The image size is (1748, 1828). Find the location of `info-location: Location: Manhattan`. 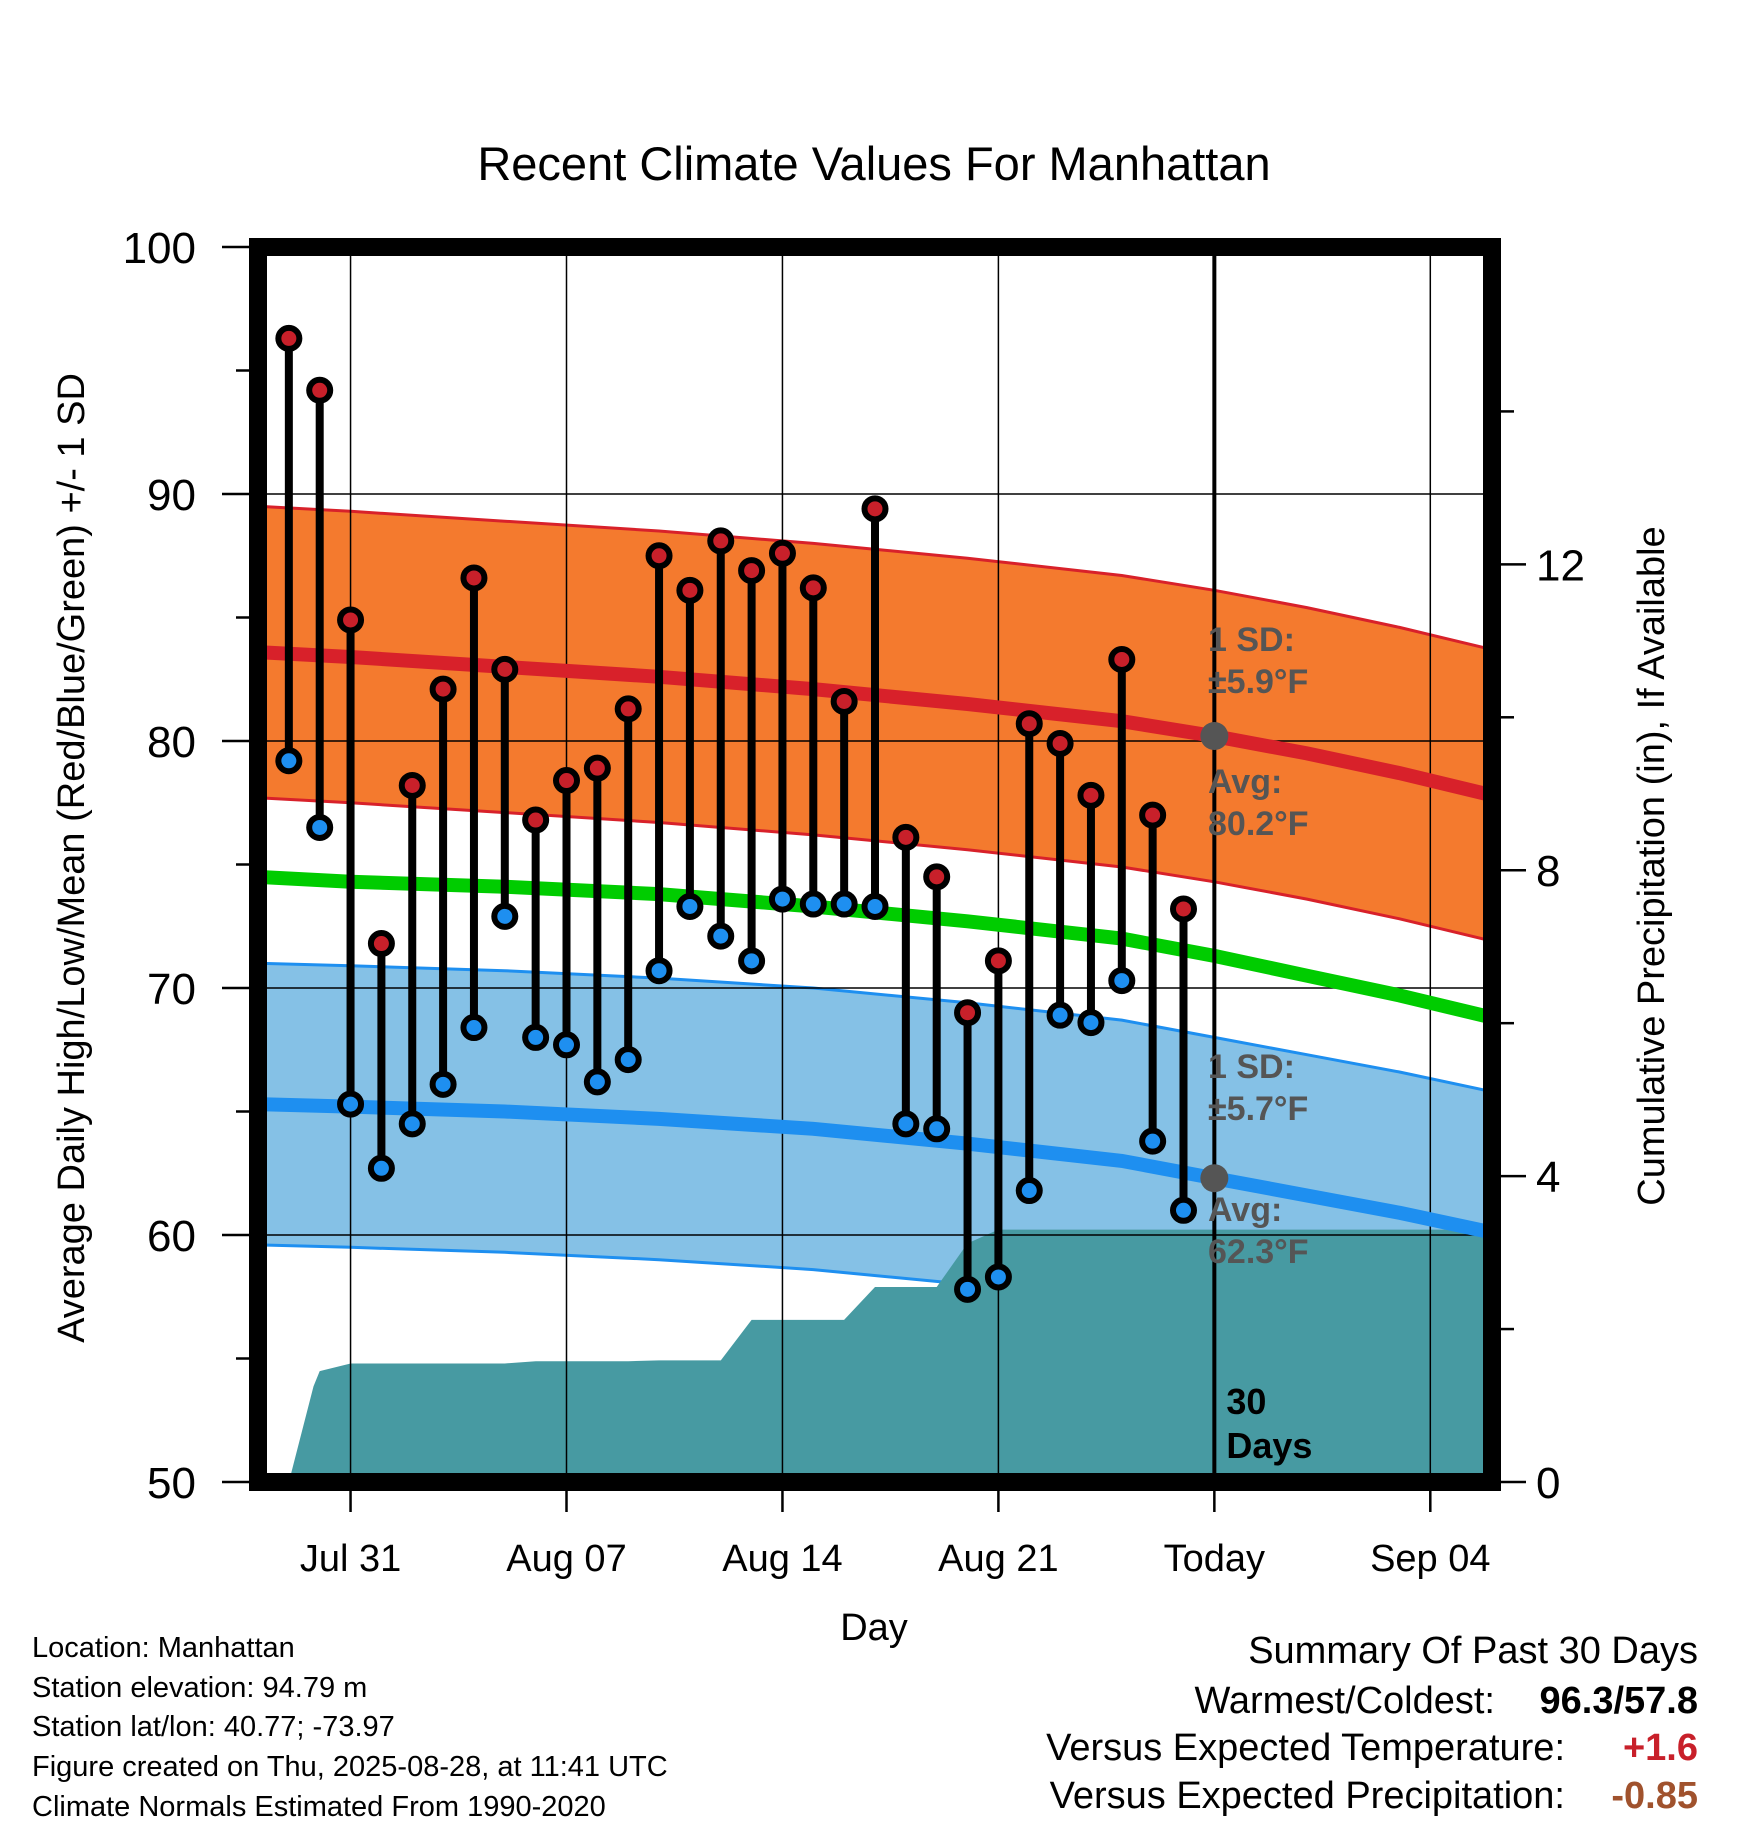

info-location: Location: Manhattan is located at coordinates (163, 1648).